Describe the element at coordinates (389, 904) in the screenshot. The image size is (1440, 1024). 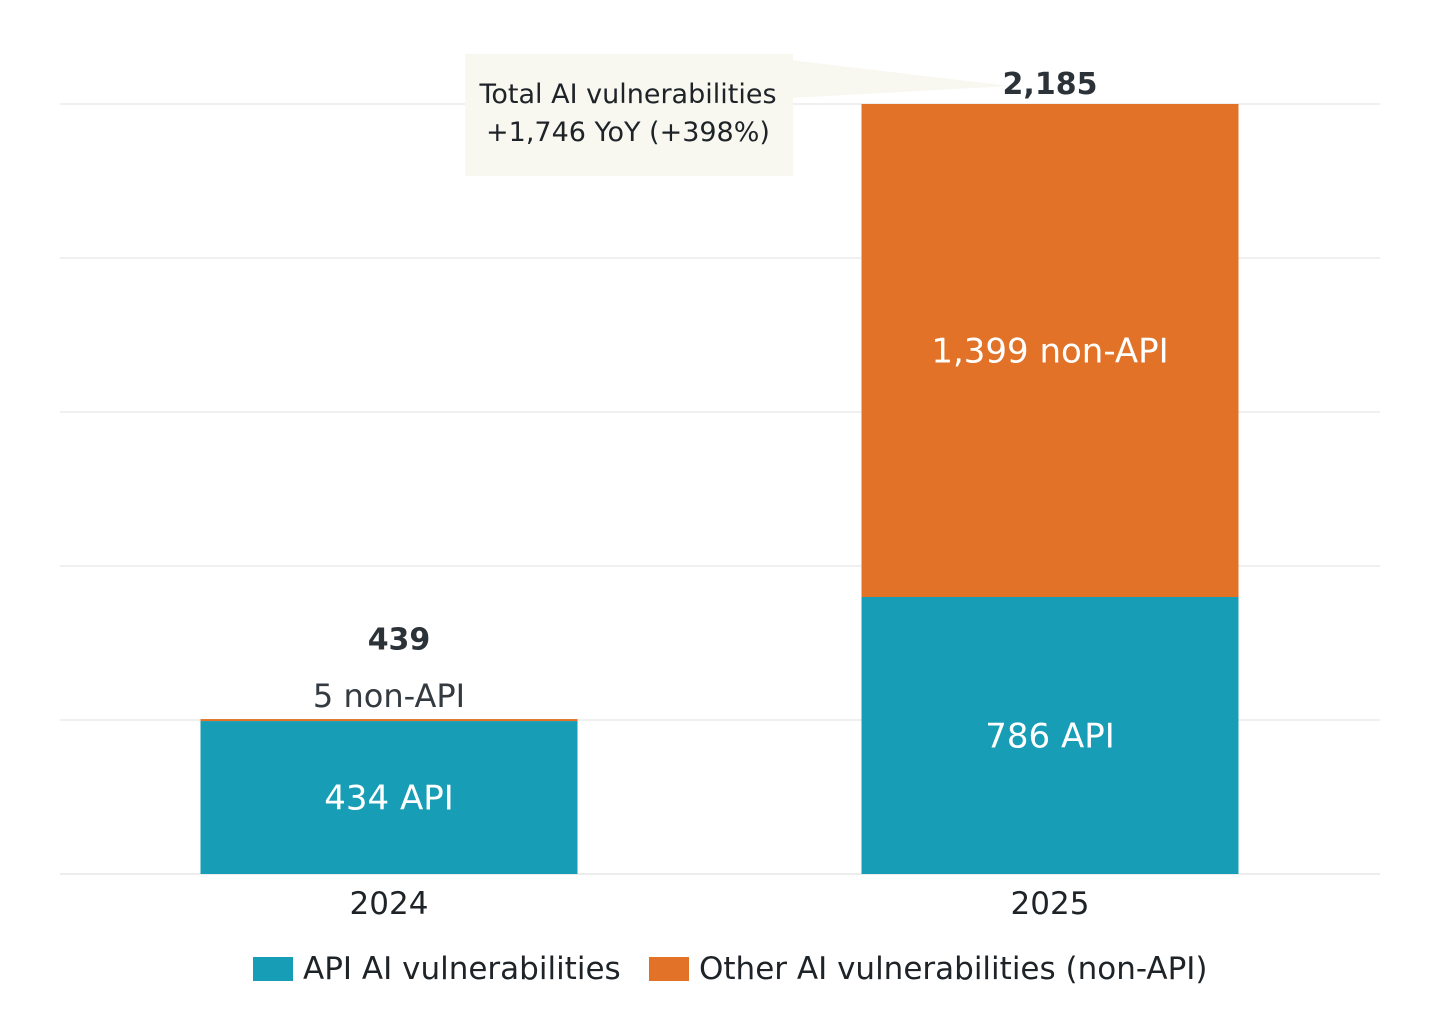
I see `x-tick-label: 2024` at that location.